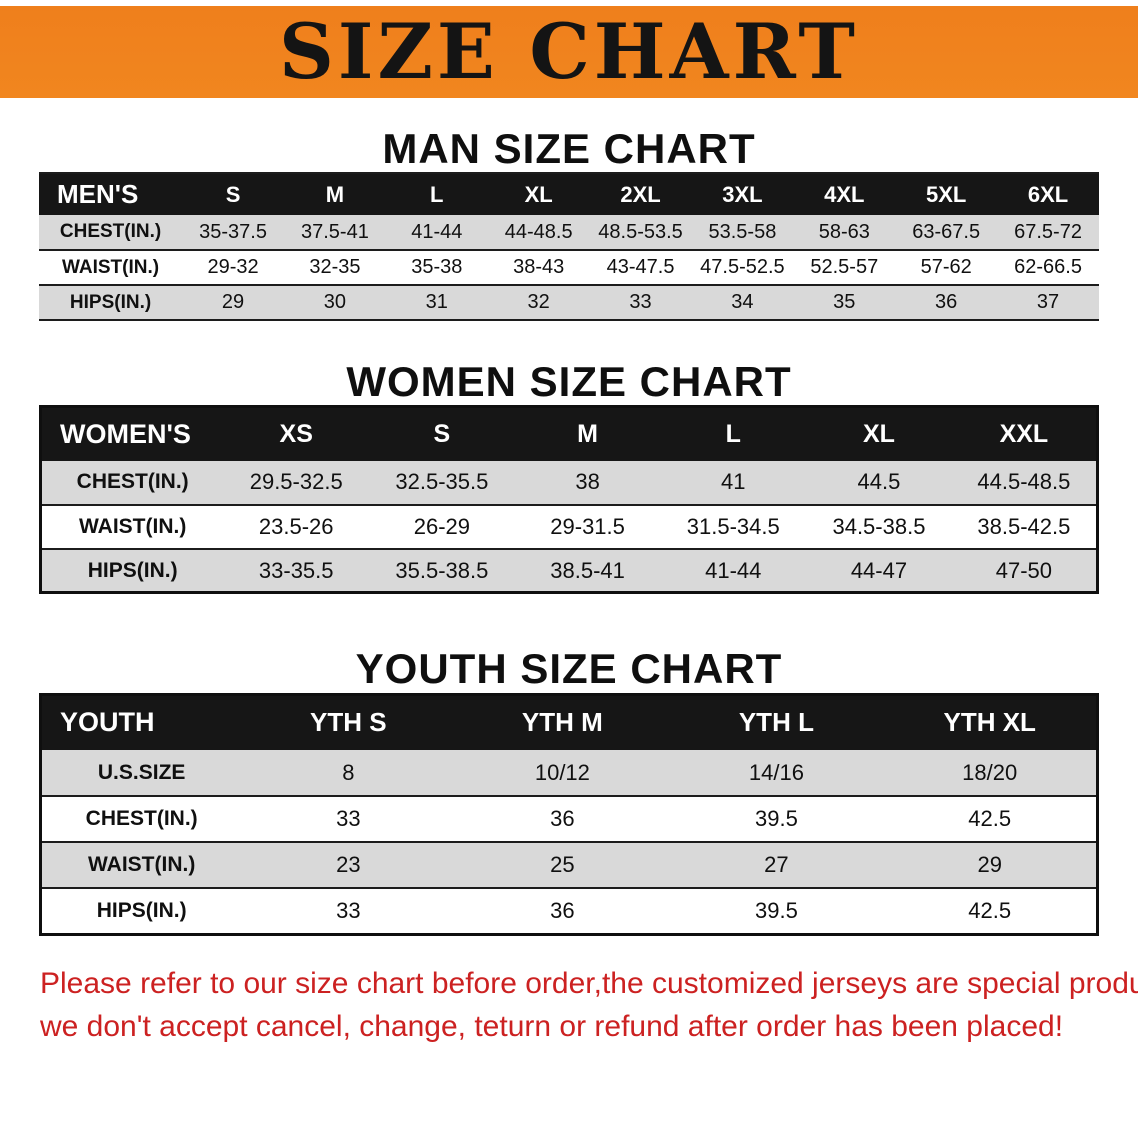 Image resolution: width=1138 pixels, height=1138 pixels. I want to click on value-cell: 38.5-42.5, so click(1024, 526).